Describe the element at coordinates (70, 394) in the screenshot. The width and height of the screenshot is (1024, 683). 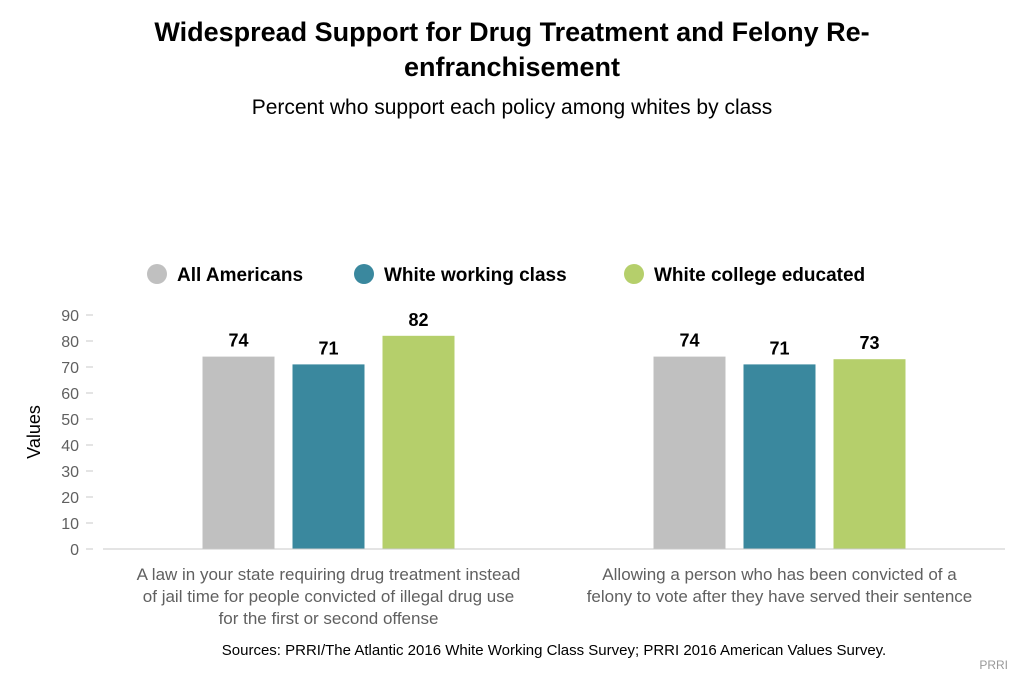
I see `y-tick-label: 60` at that location.